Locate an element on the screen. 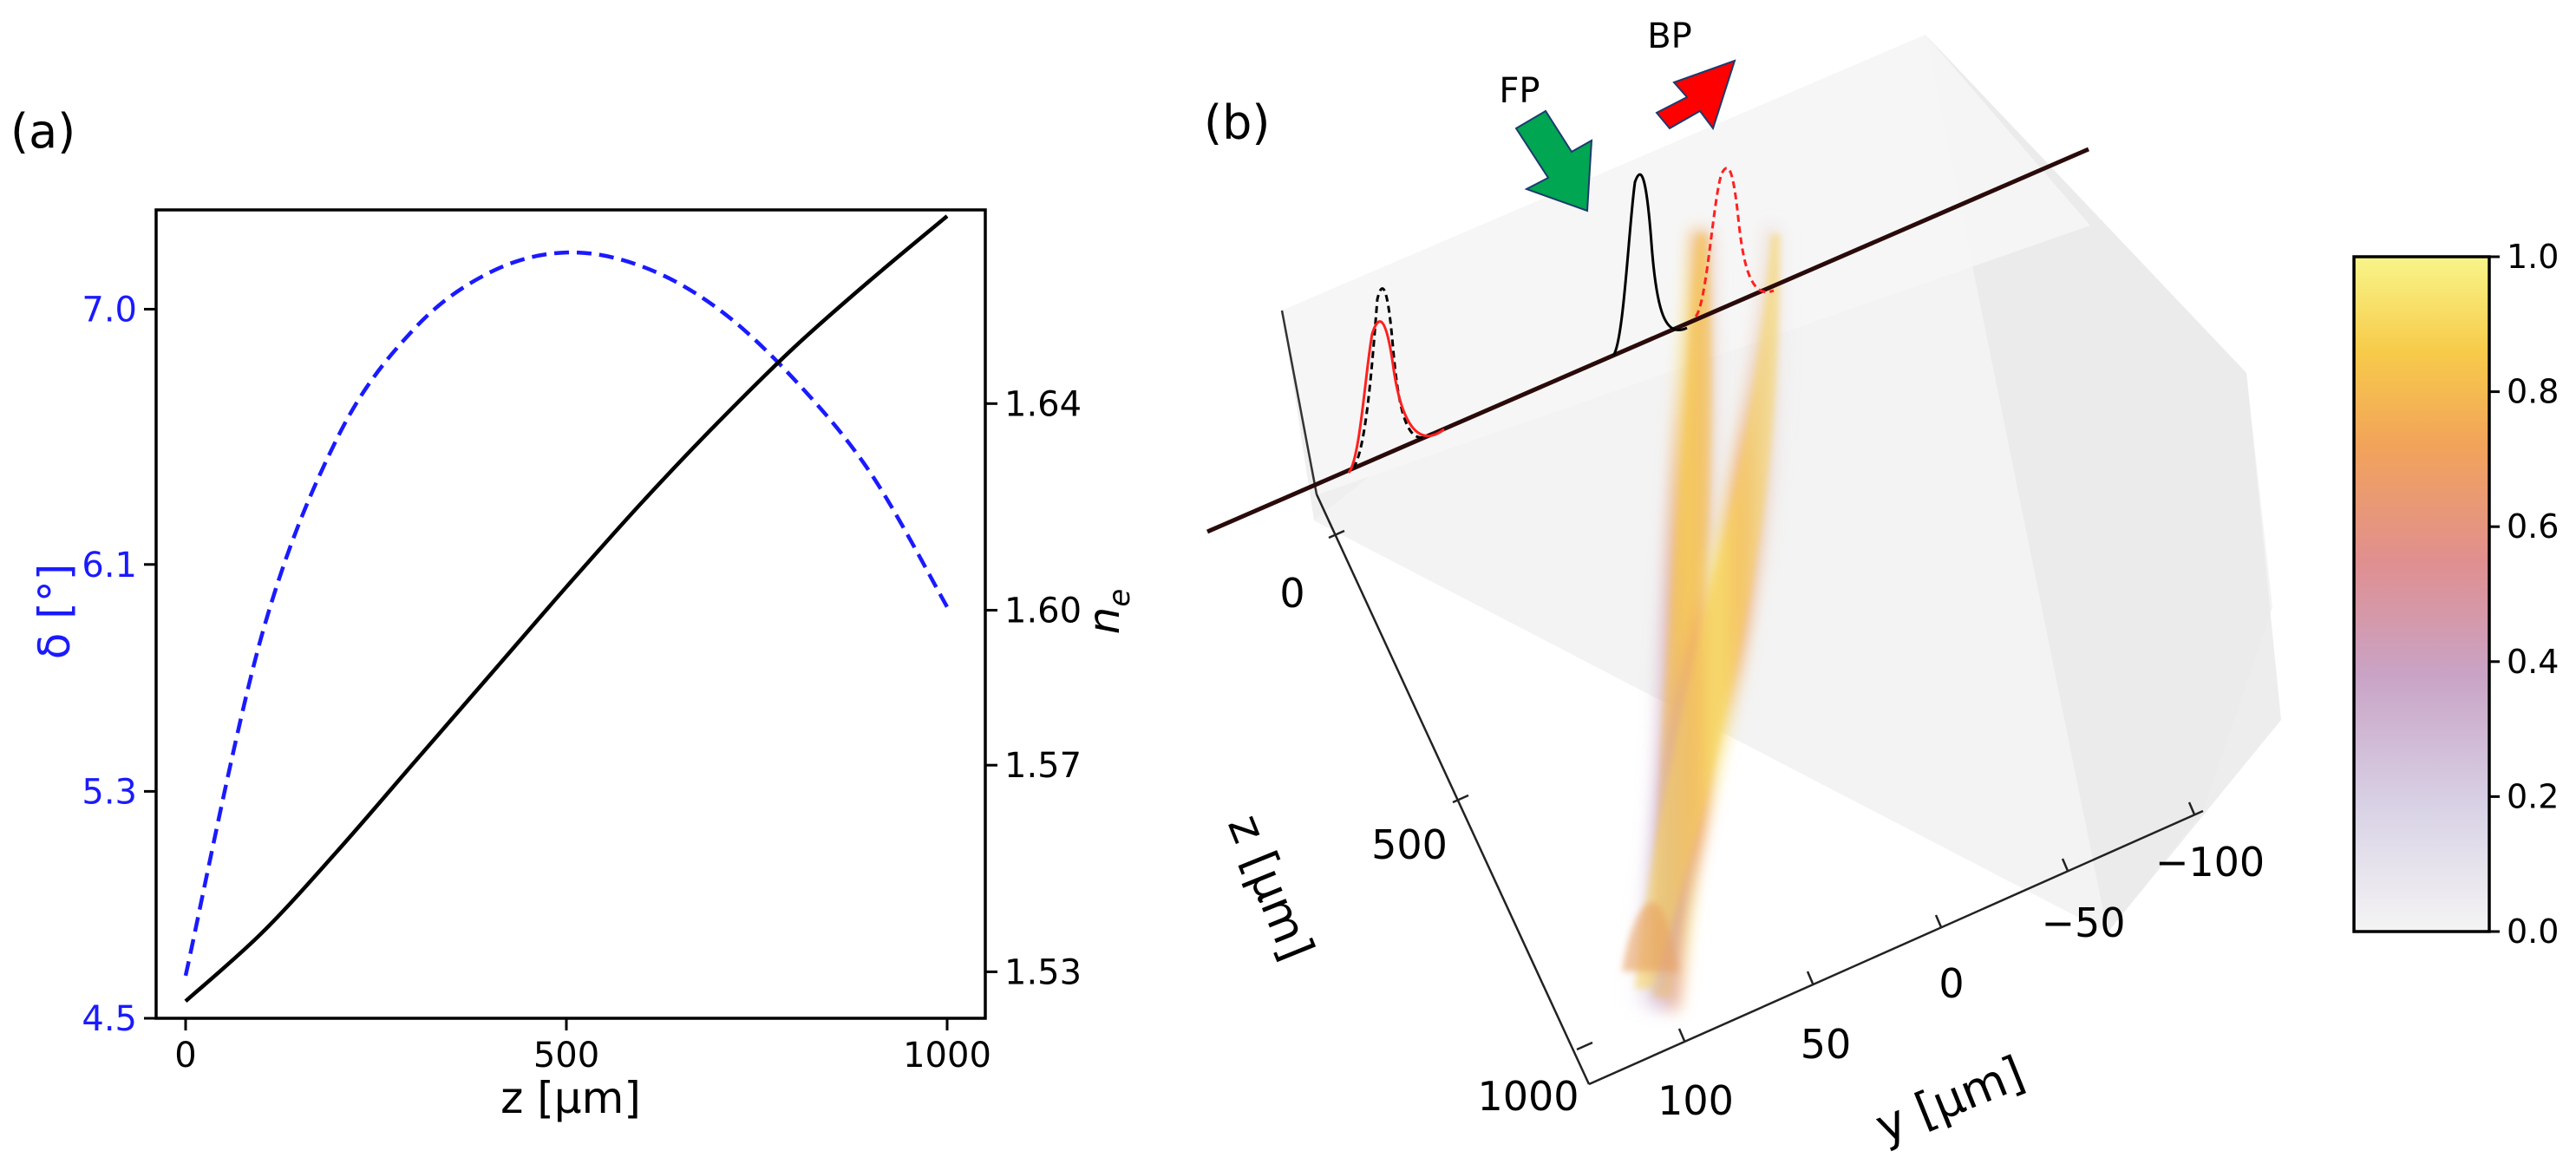 The image size is (2576, 1164). right-tick-label: 1.64 is located at coordinates (1043, 404).